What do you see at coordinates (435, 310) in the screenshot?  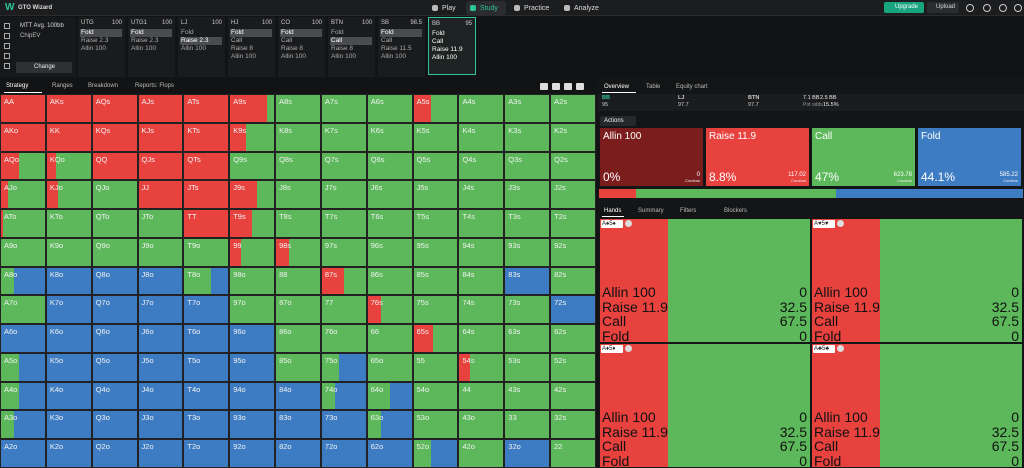 I see `hand-cell: 75s` at bounding box center [435, 310].